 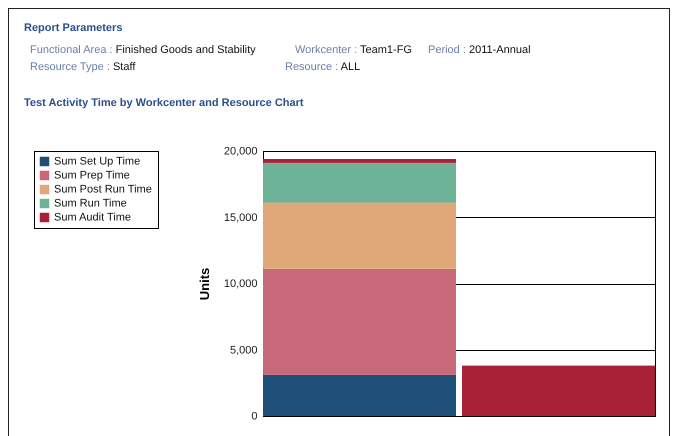 What do you see at coordinates (244, 350) in the screenshot?
I see `y-tick-label: 5,000` at bounding box center [244, 350].